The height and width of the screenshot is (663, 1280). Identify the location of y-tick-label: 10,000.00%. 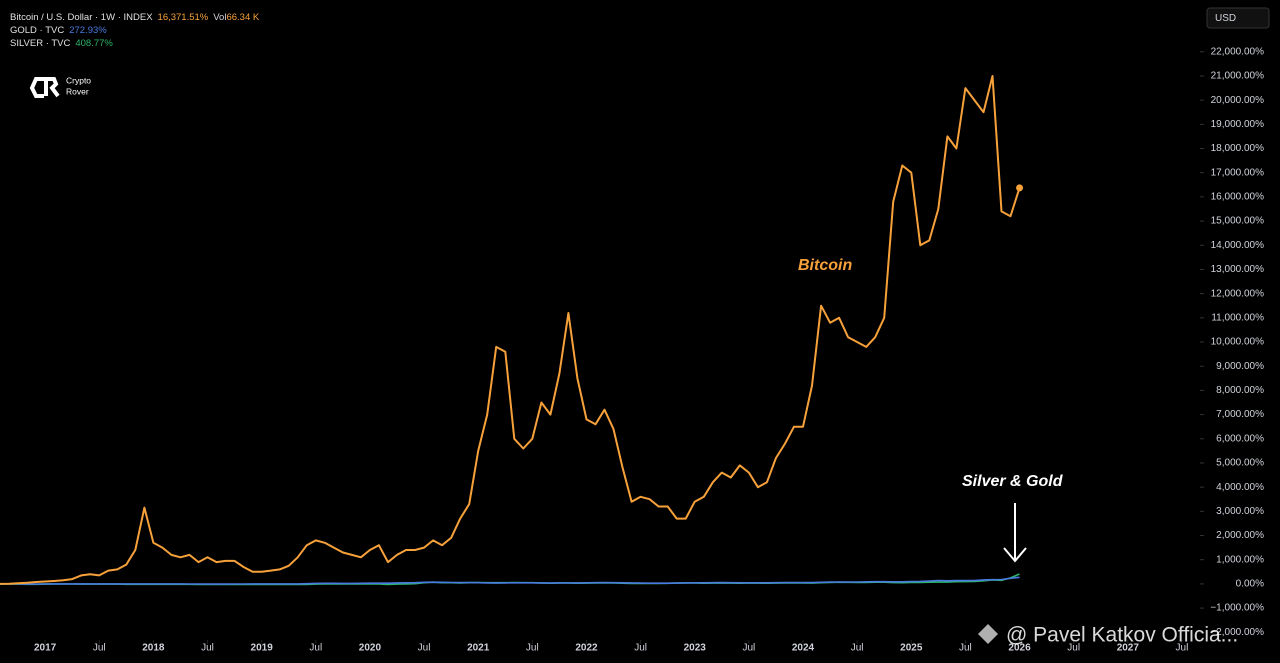
(1237, 342).